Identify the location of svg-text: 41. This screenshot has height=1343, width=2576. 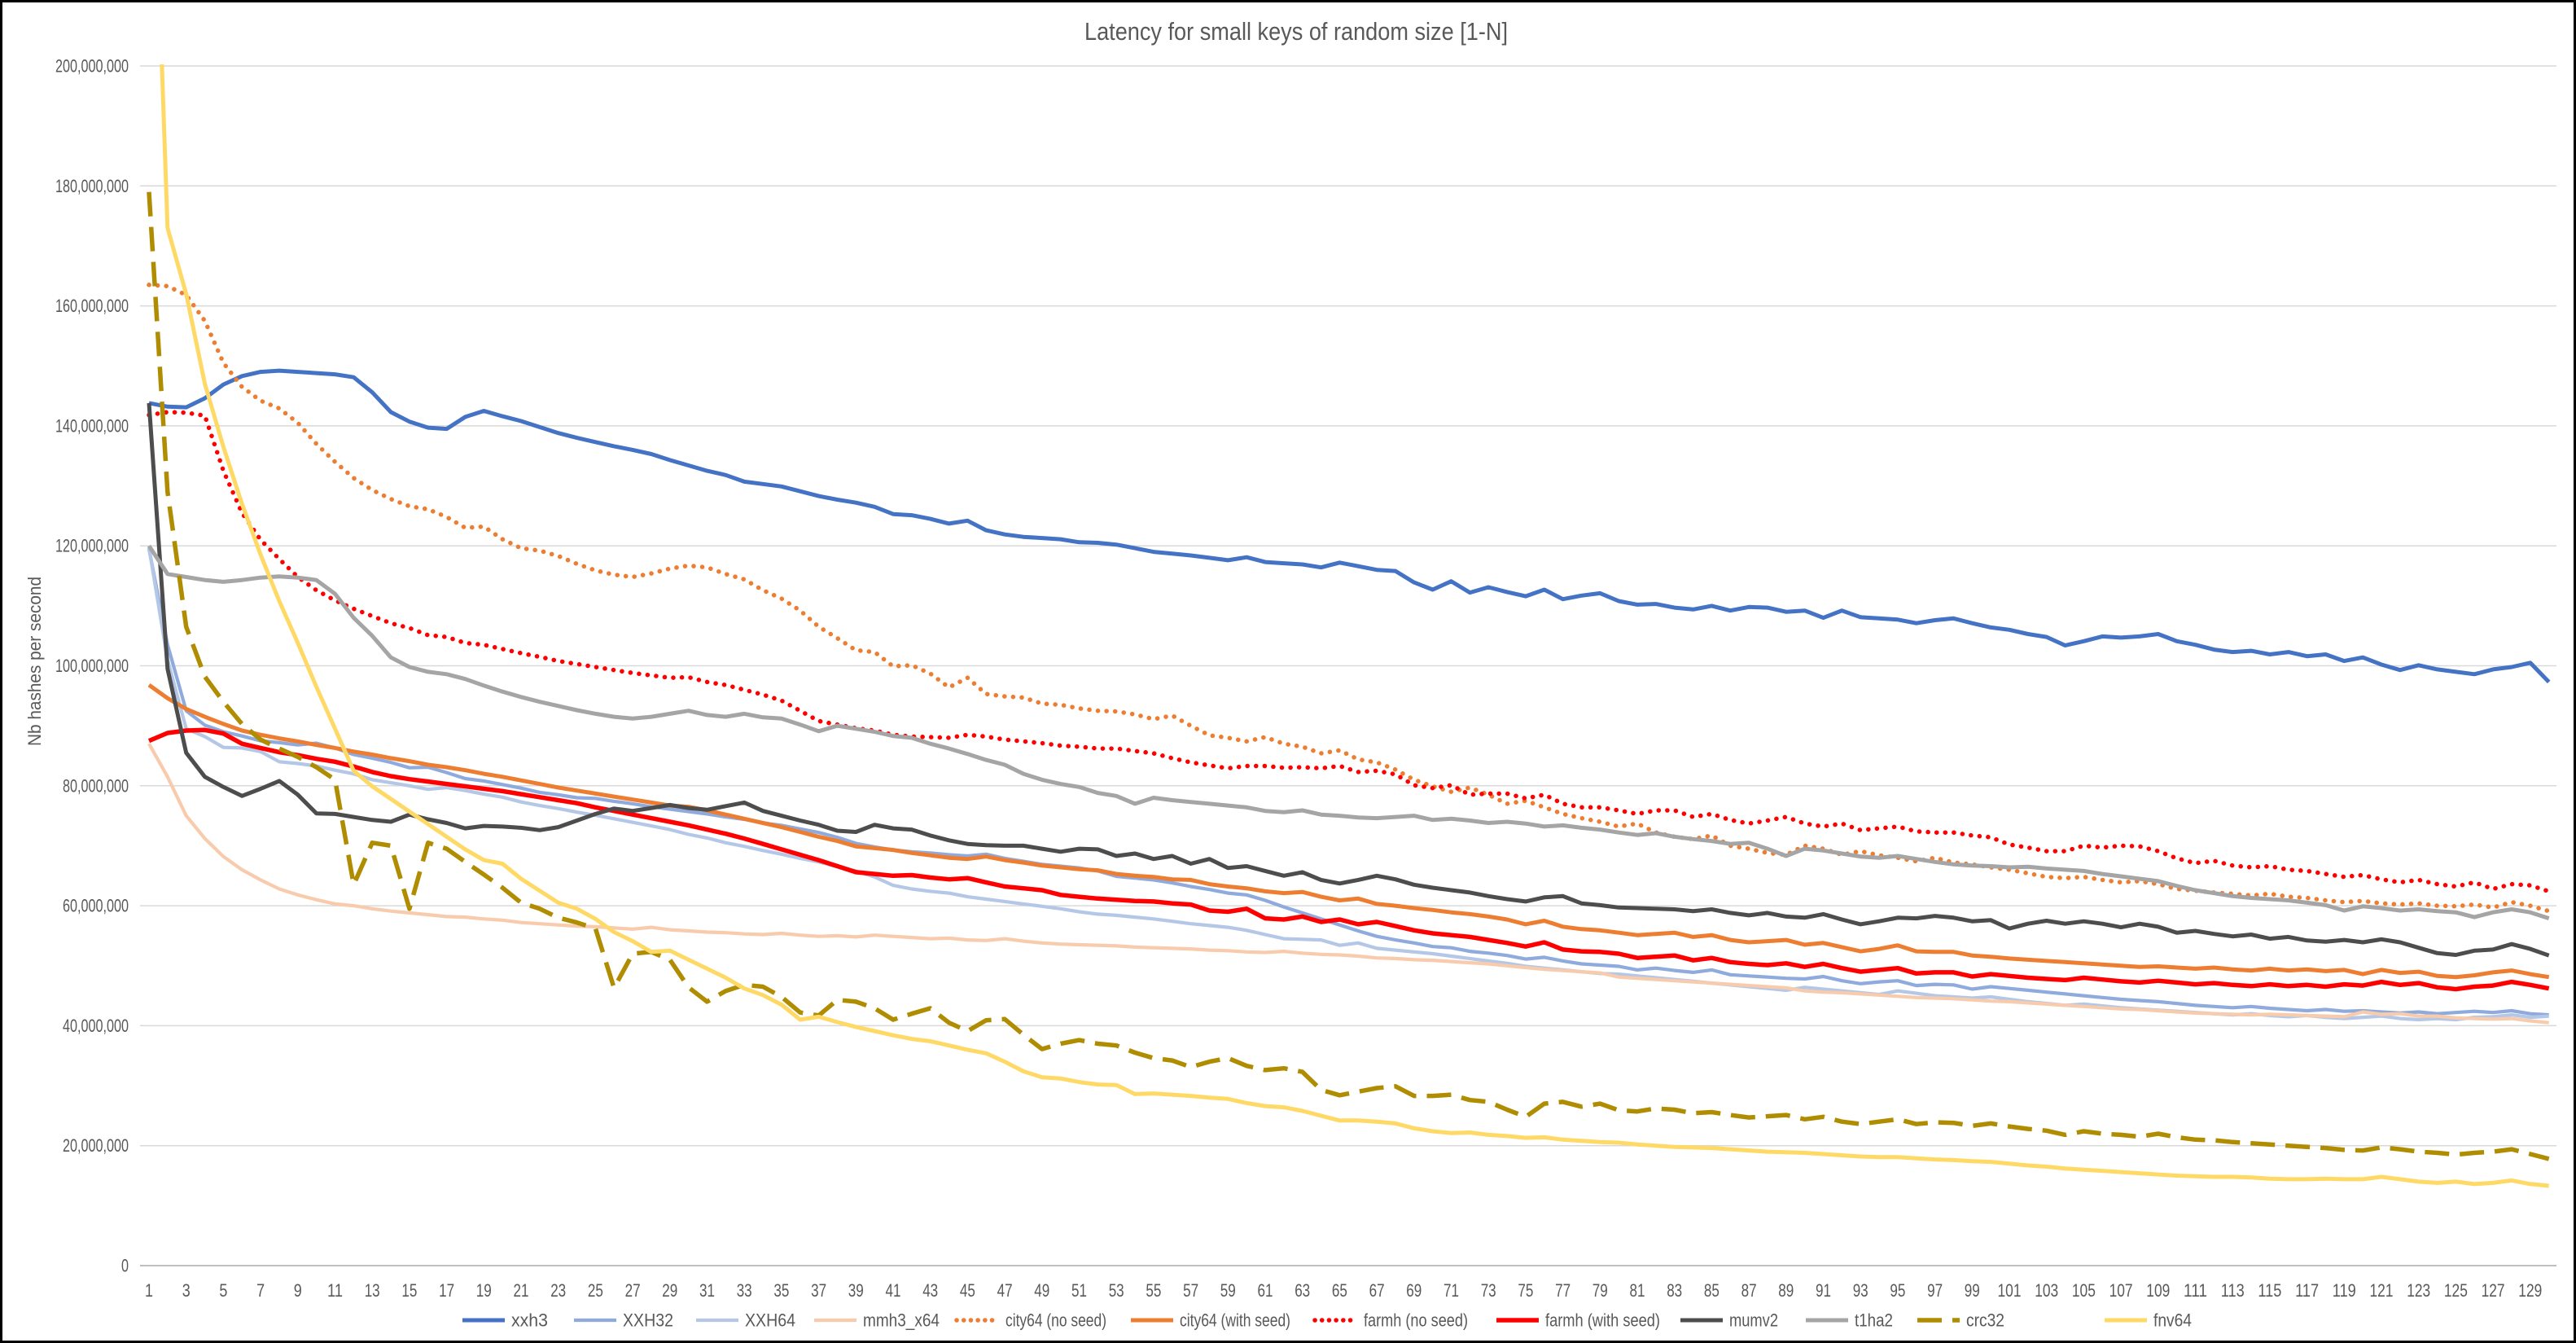
(893, 1291).